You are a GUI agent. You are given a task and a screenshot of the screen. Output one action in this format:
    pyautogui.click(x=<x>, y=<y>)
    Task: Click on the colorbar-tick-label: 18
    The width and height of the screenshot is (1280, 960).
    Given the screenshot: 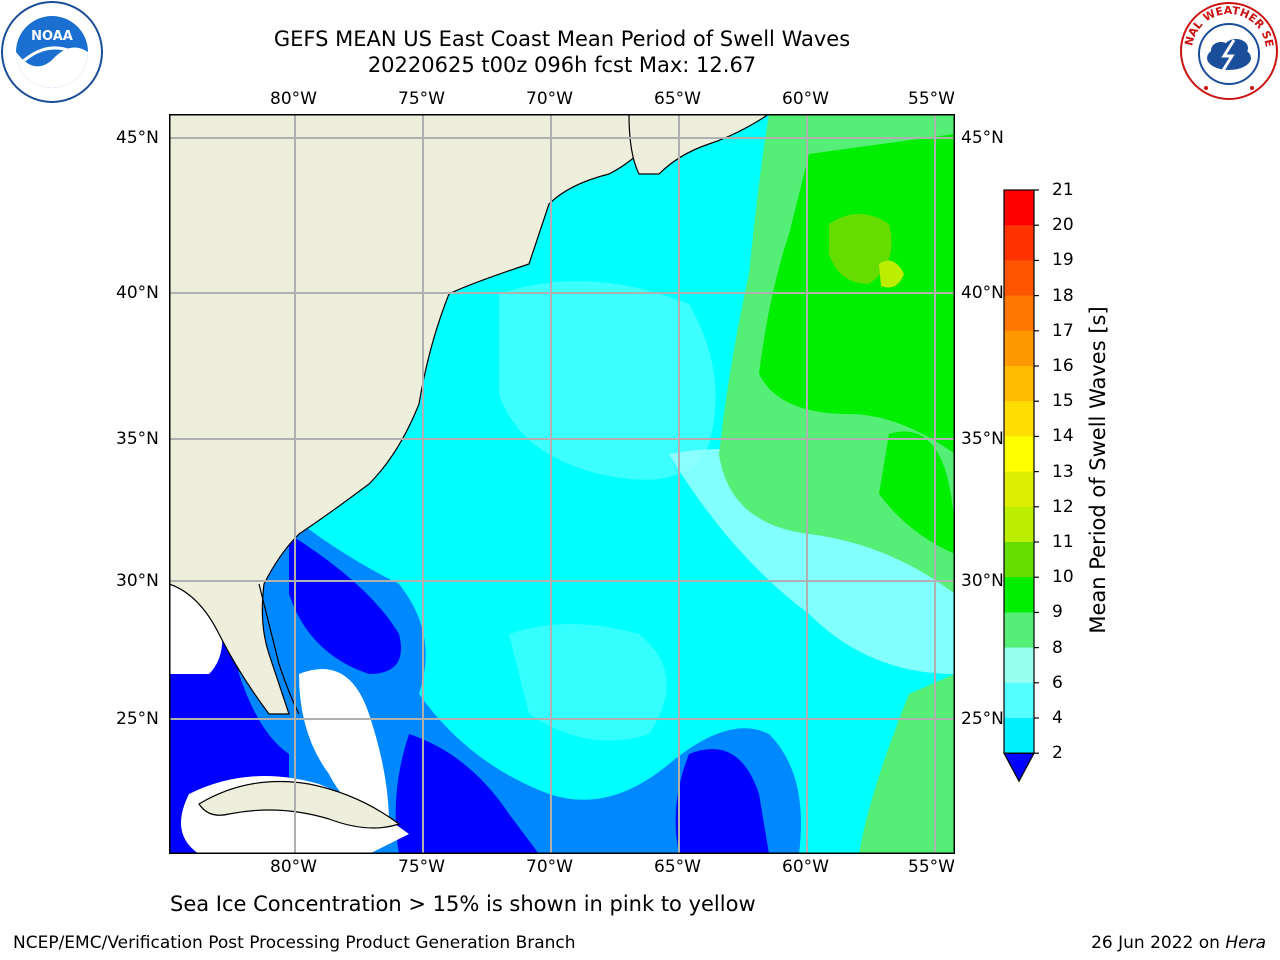 What is the action you would take?
    pyautogui.click(x=1063, y=295)
    